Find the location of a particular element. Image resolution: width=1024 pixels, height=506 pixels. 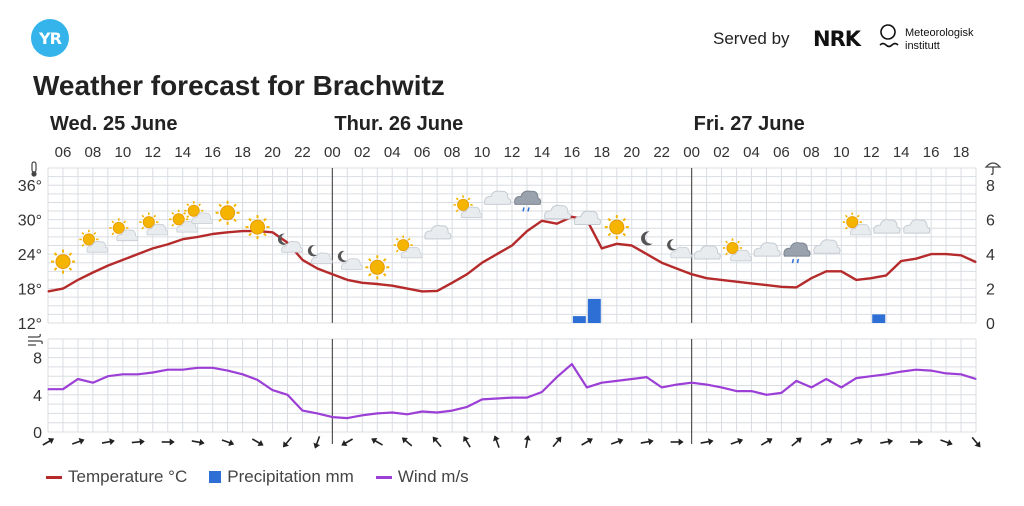

partly-cloudy-night-icon is located at coordinates (350, 260).